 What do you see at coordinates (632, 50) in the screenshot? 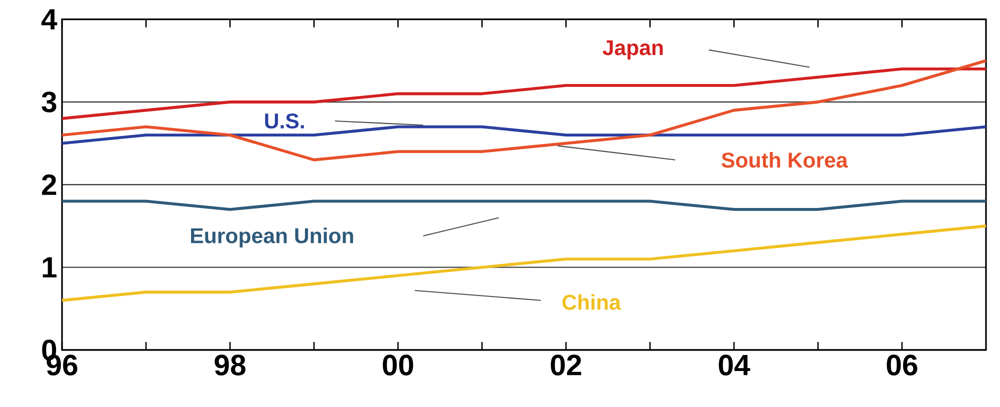
I see `series-label: Japan` at bounding box center [632, 50].